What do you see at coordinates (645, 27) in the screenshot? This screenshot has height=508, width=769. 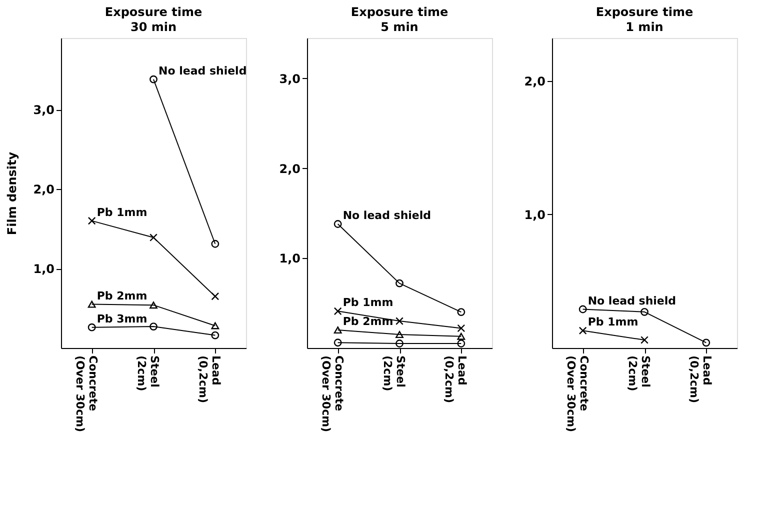 I see `chart-subtitle: 1 min` at bounding box center [645, 27].